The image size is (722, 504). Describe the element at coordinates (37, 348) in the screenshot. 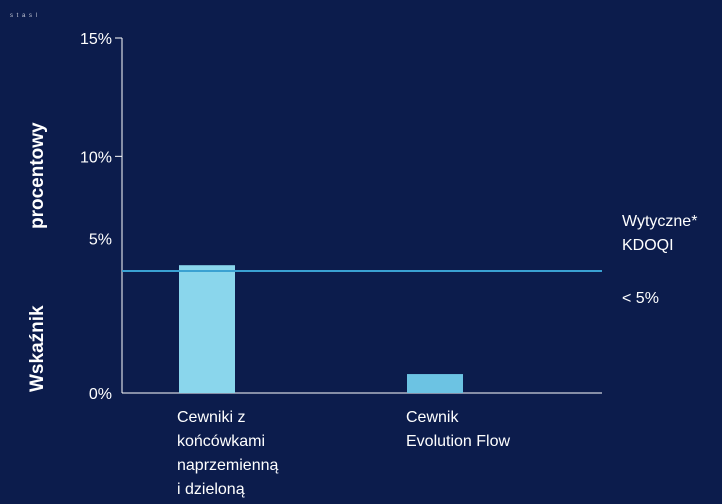

I see `y-axis-label-bottom: Wskaźnik` at that location.